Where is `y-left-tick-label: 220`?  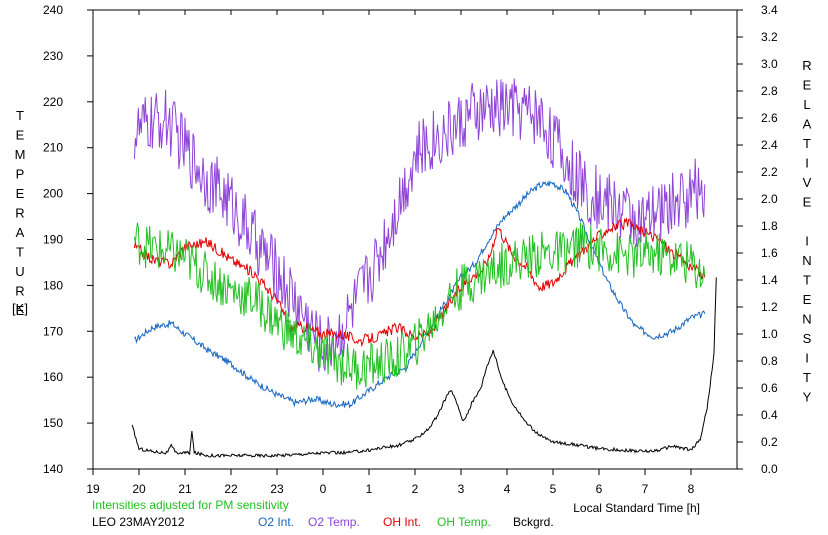
y-left-tick-label: 220 is located at coordinates (53, 102).